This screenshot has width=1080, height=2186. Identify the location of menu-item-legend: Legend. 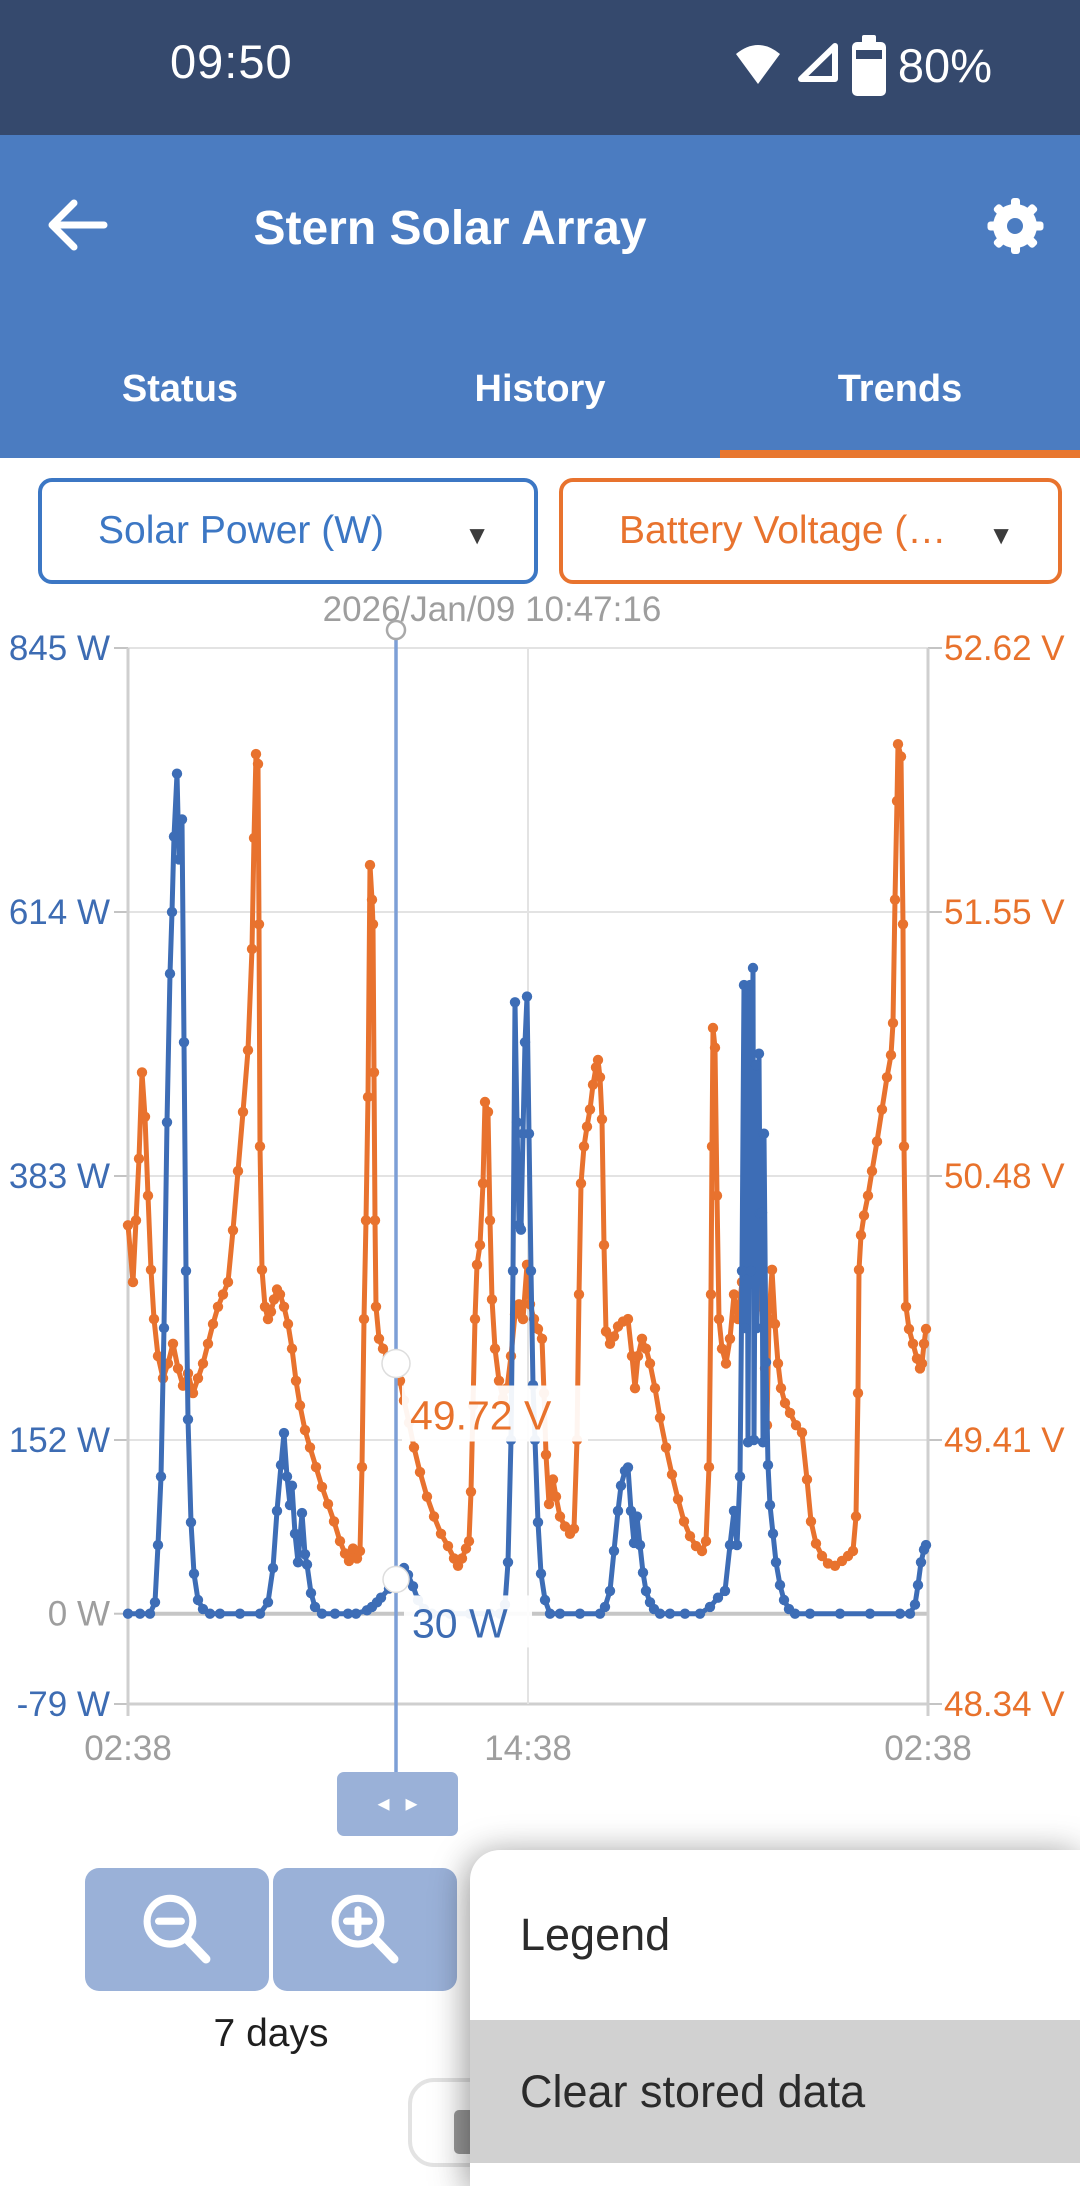
(595, 1934).